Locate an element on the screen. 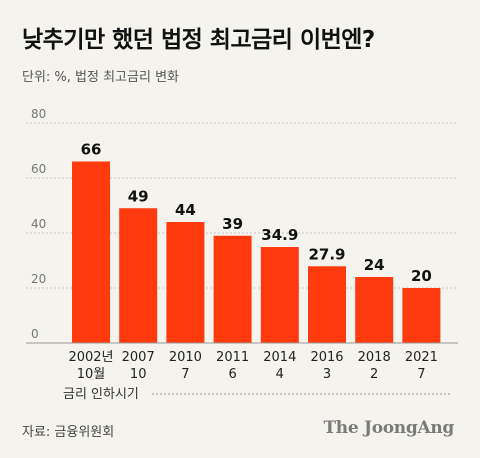  data-label: 49 is located at coordinates (138, 196).